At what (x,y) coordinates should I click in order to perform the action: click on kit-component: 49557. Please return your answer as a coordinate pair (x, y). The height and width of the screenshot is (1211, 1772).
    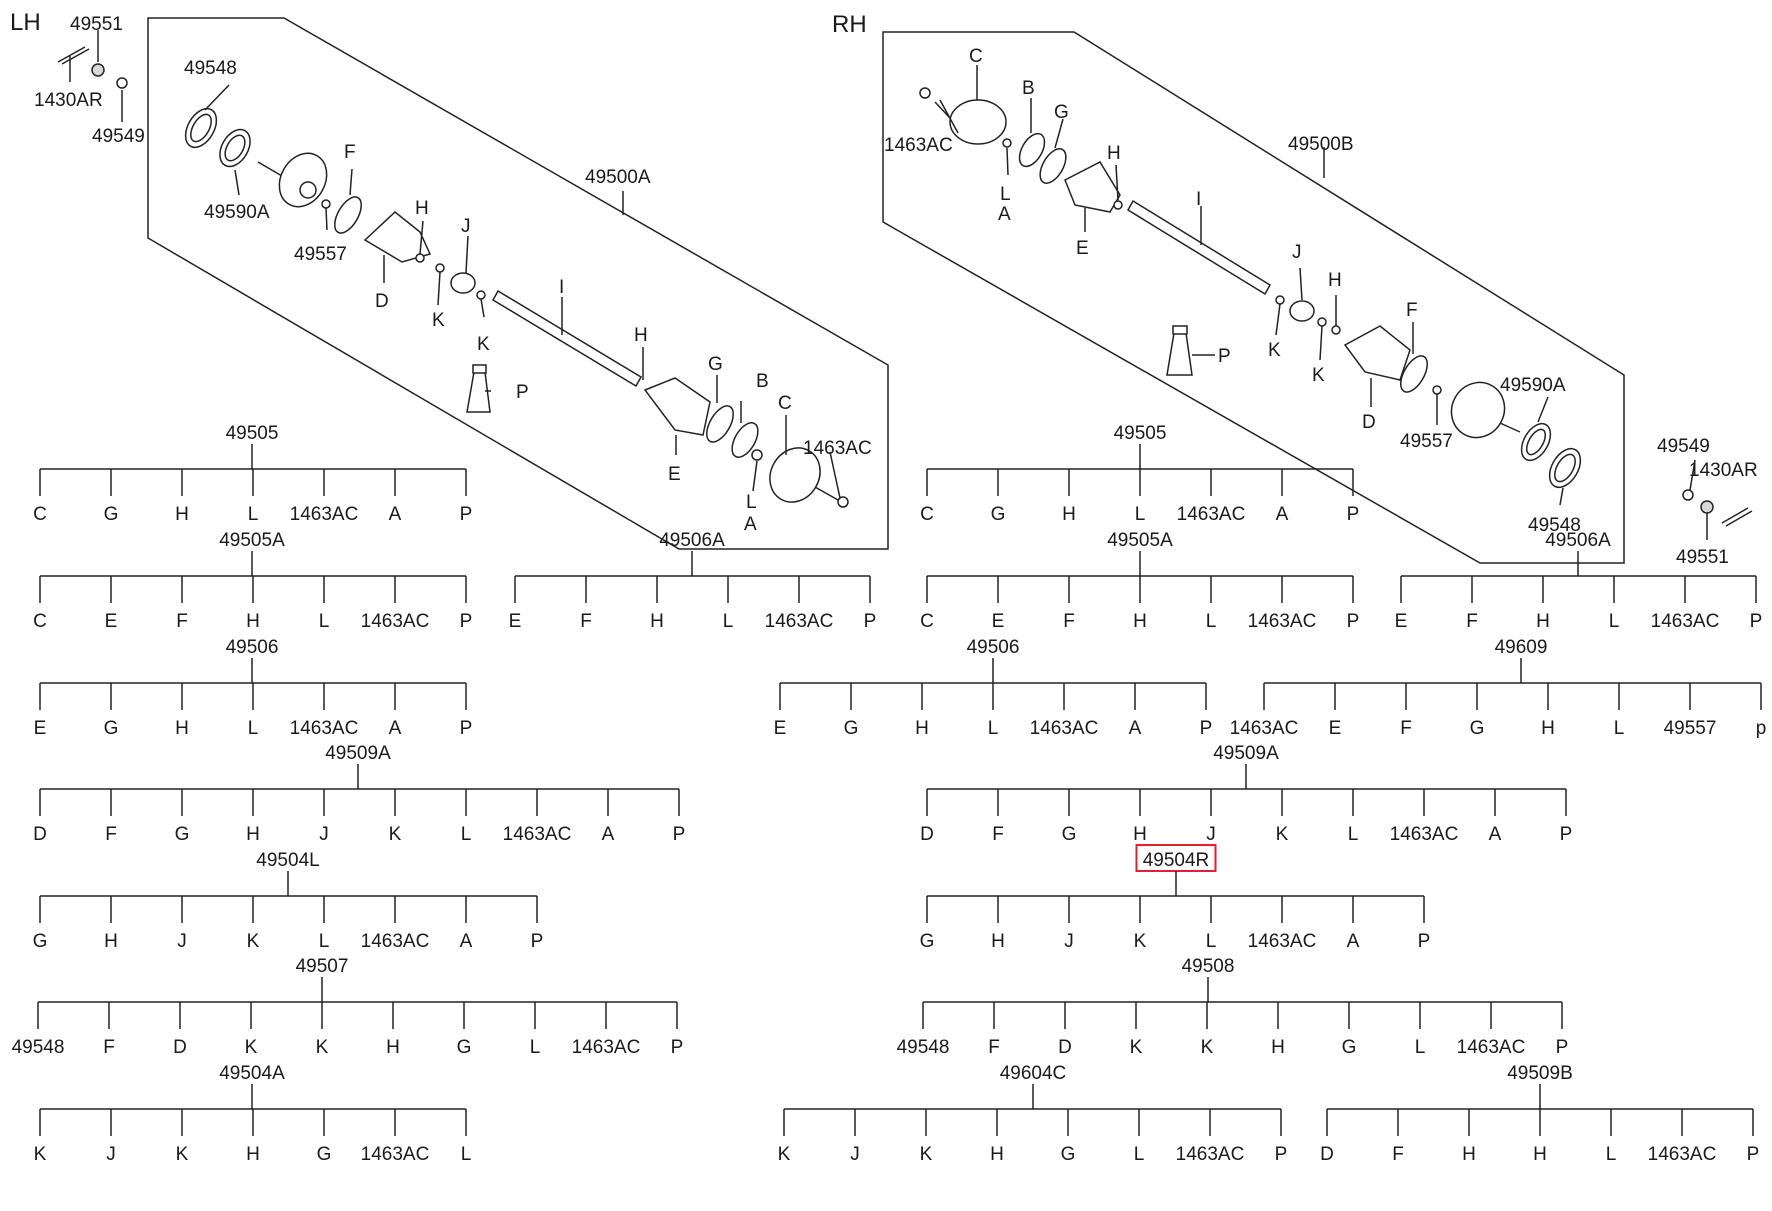
    Looking at the image, I should click on (1690, 728).